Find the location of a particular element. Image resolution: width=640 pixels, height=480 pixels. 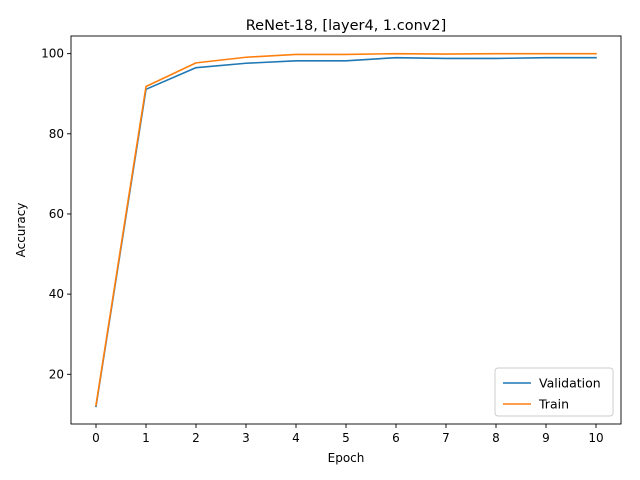

y-tick-label: 40 is located at coordinates (56, 294).